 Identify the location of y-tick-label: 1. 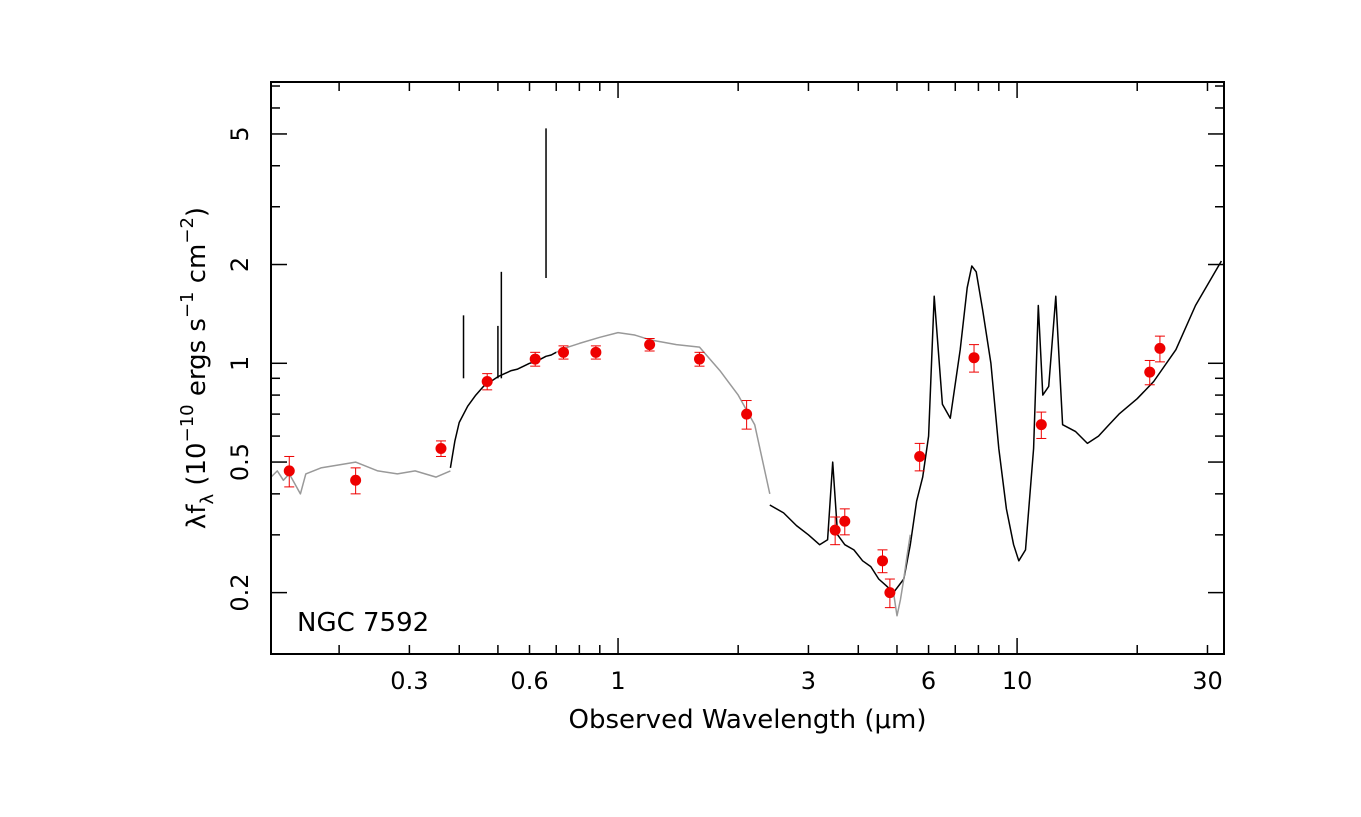
(240, 363).